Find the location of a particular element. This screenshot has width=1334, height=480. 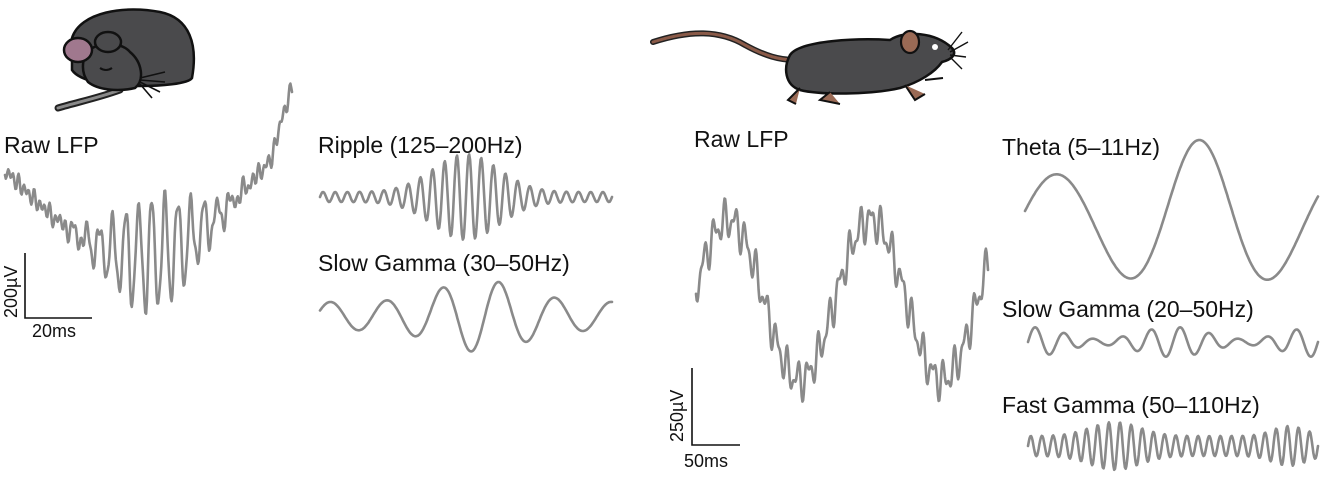

fast-gamma-trace is located at coordinates (1173, 446).